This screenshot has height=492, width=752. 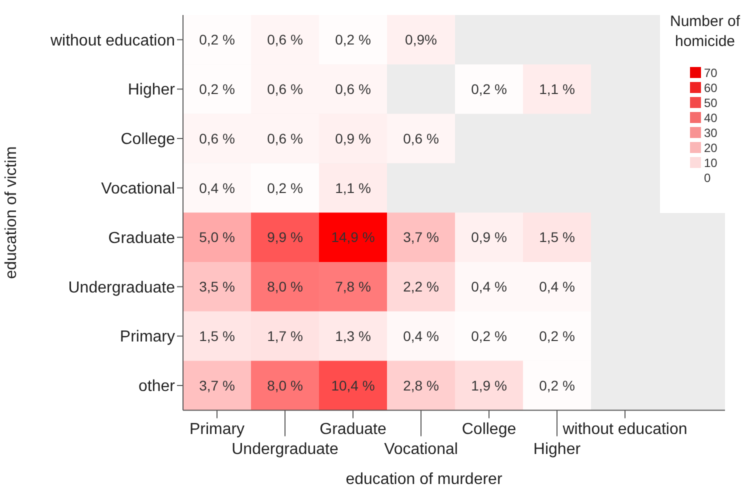 I want to click on data-label: 1,3 %, so click(x=353, y=336).